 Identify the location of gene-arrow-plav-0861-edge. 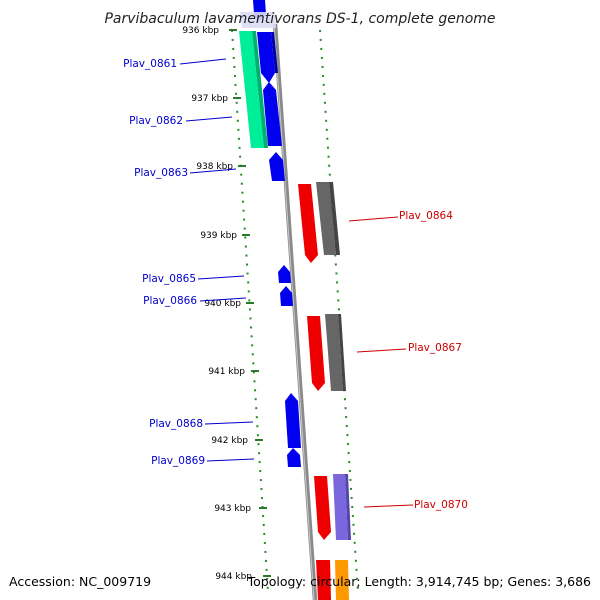
(274, 52).